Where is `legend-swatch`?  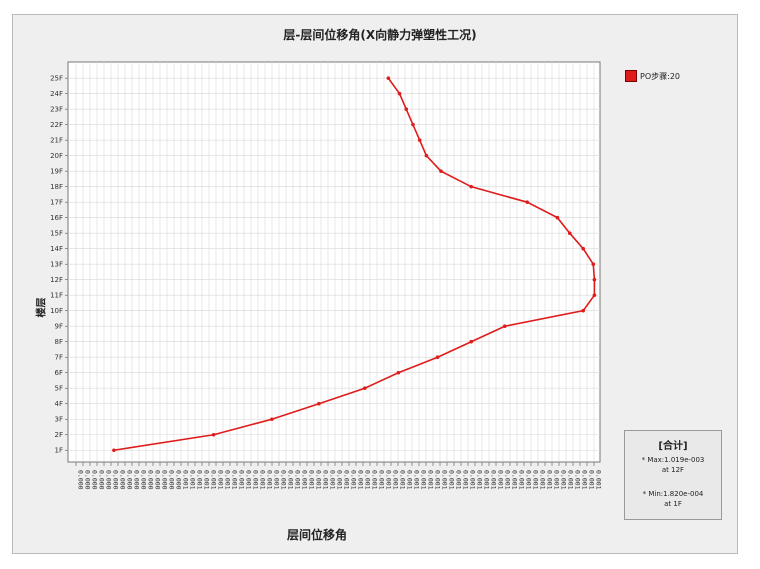 legend-swatch is located at coordinates (631, 76).